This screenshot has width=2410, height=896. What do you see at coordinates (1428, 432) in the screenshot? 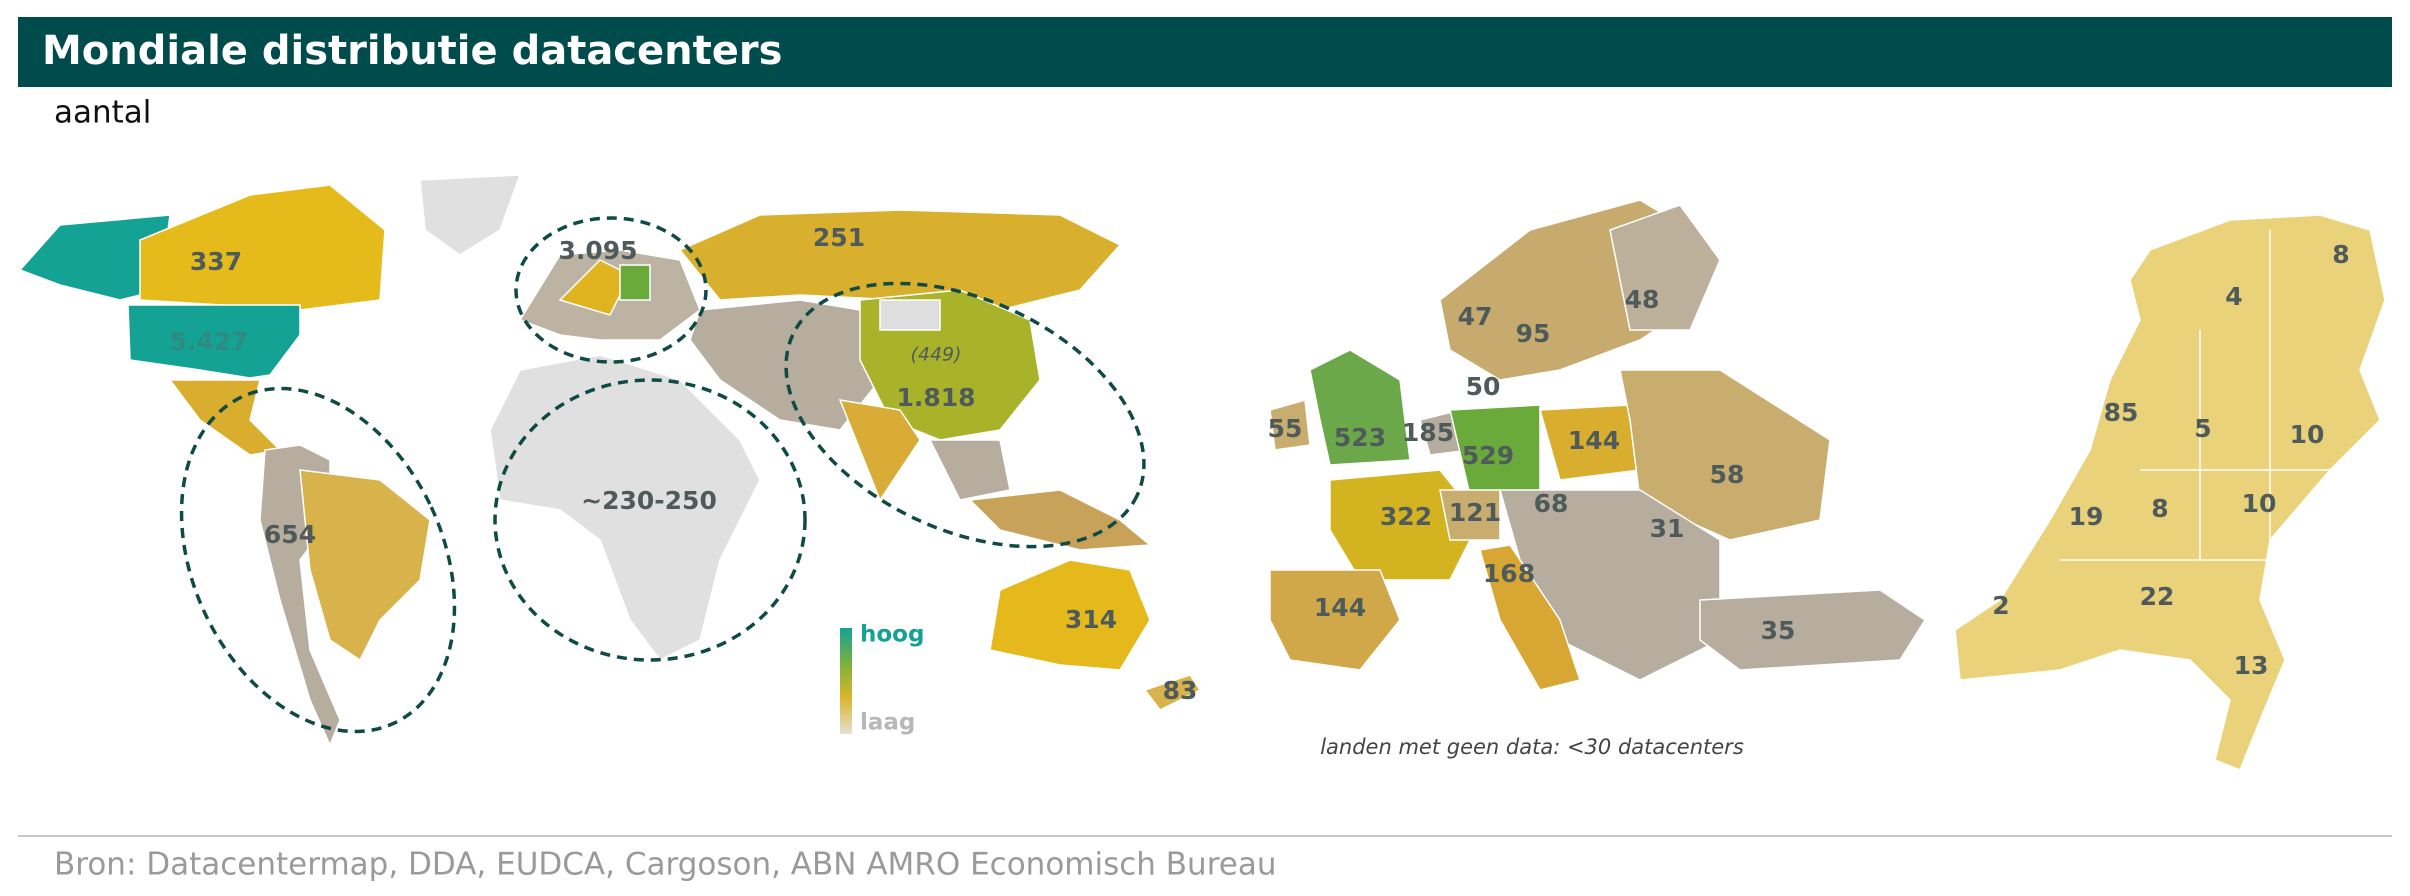
I see `map-label: 185` at bounding box center [1428, 432].